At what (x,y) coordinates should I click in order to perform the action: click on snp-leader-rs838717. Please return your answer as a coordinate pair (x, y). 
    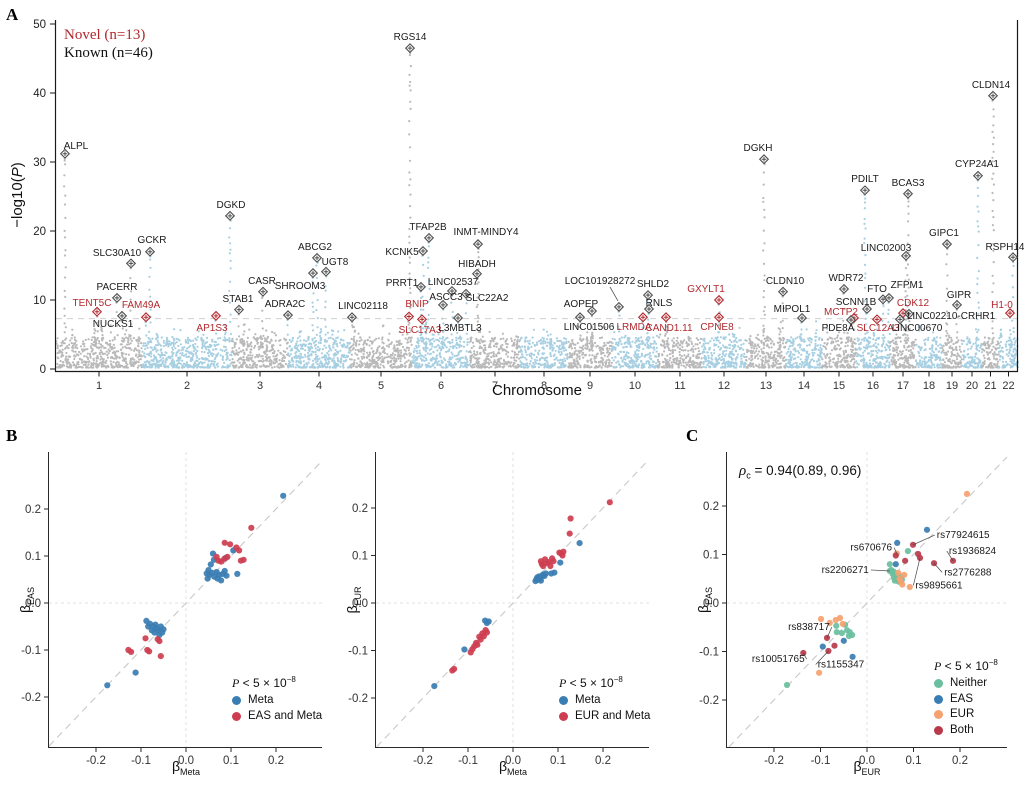
    Looking at the image, I should click on (829, 633).